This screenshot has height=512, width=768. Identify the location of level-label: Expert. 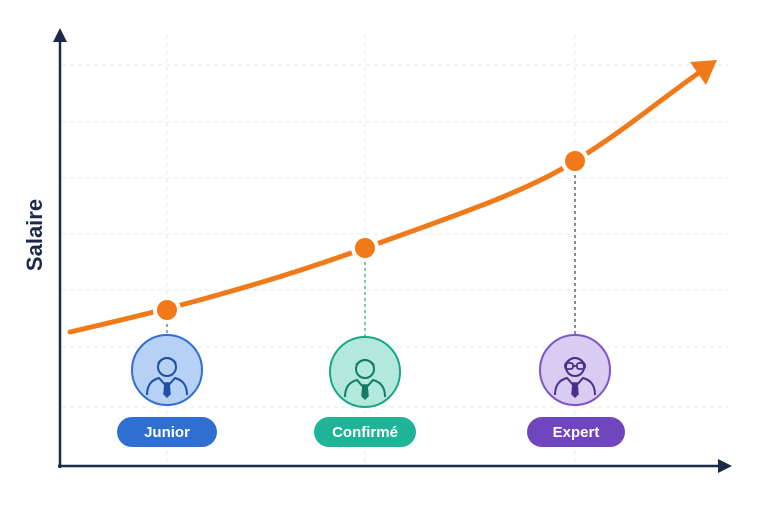
(576, 432).